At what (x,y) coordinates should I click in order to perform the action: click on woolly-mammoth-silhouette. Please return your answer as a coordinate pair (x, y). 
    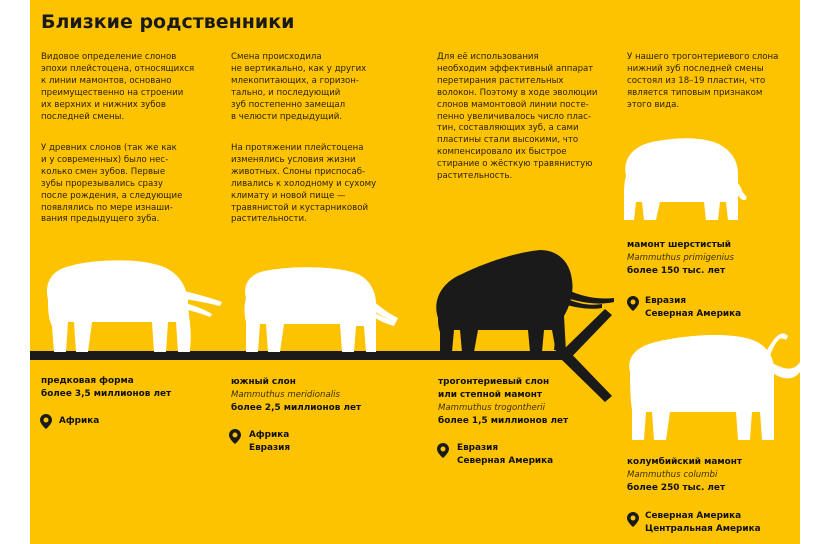
    Looking at the image, I should click on (685, 179).